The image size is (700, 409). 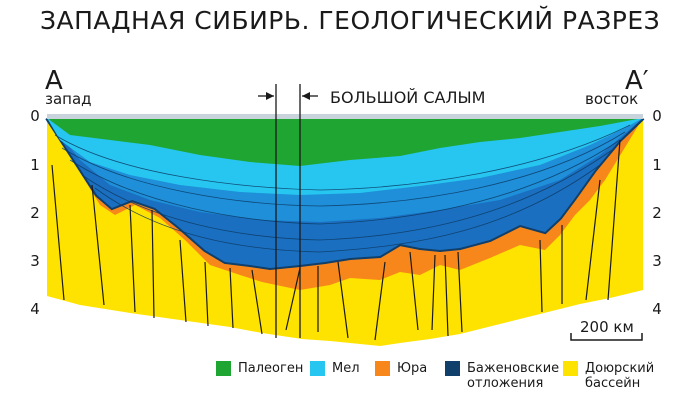 I want to click on depth-right-1: 1, so click(x=657, y=165).